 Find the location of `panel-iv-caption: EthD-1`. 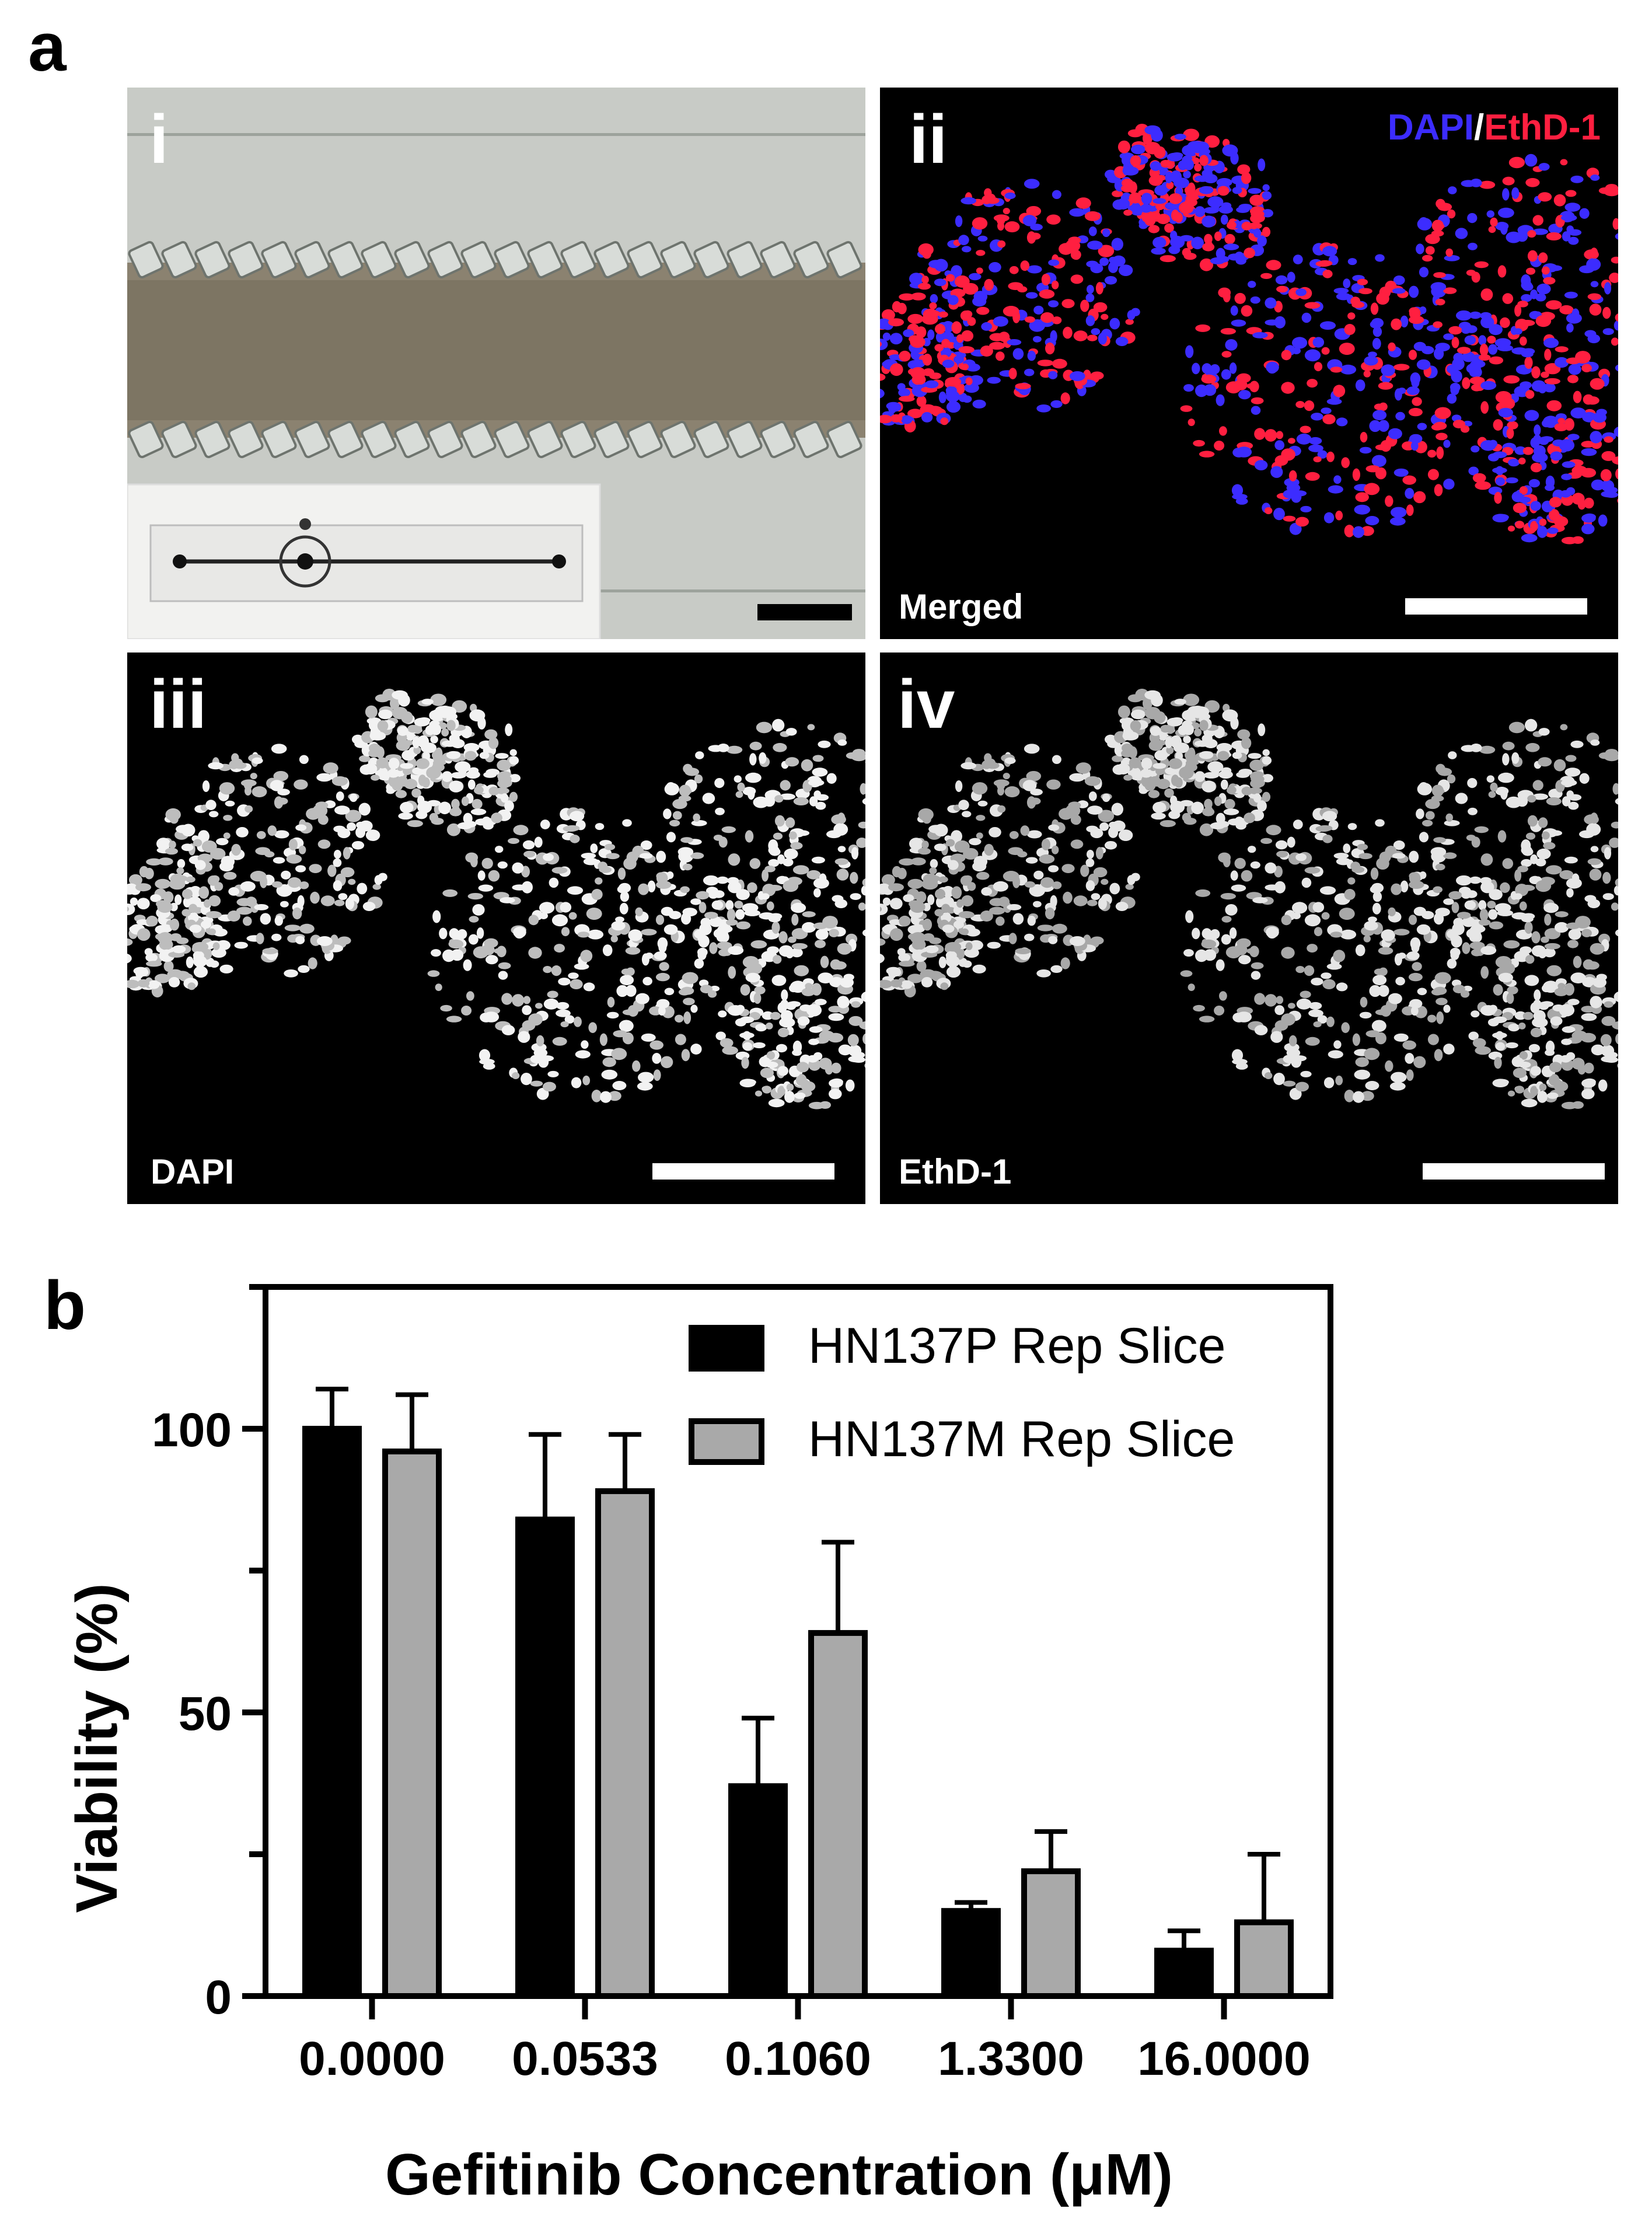

panel-iv-caption: EthD-1 is located at coordinates (956, 1171).